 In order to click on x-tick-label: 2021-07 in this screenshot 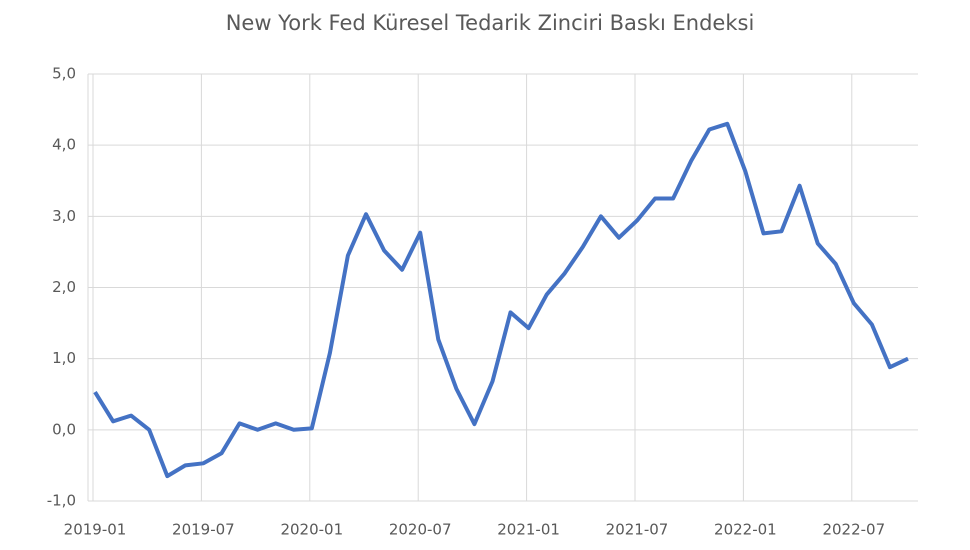, I will do `click(637, 530)`.